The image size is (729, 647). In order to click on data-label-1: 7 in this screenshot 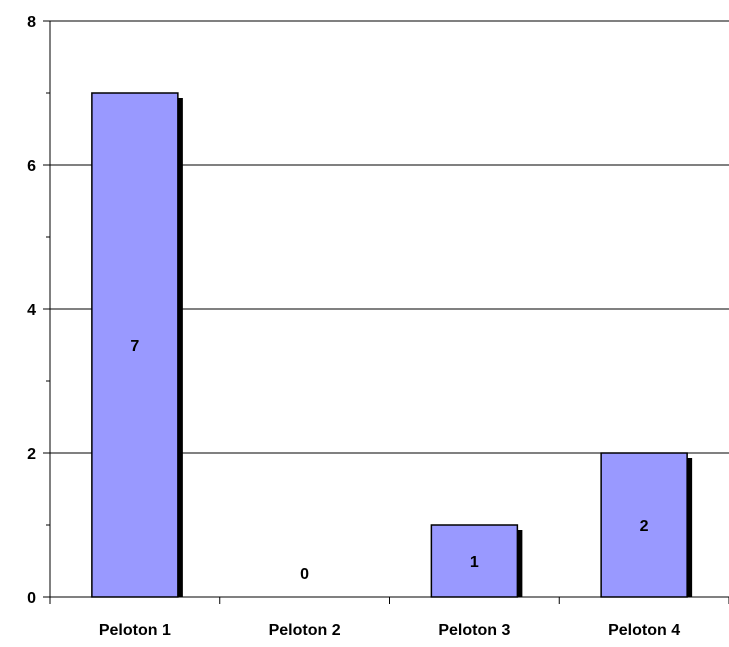, I will do `click(134, 346)`.